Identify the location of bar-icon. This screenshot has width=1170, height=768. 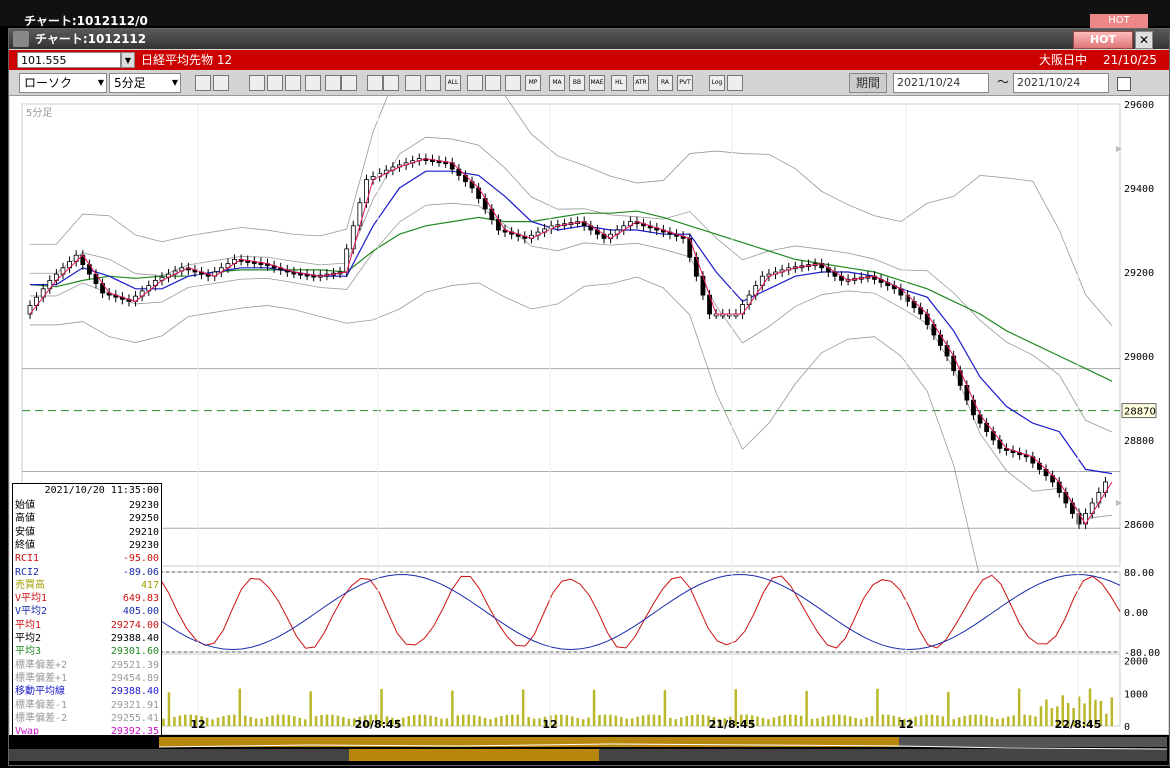
(433, 83).